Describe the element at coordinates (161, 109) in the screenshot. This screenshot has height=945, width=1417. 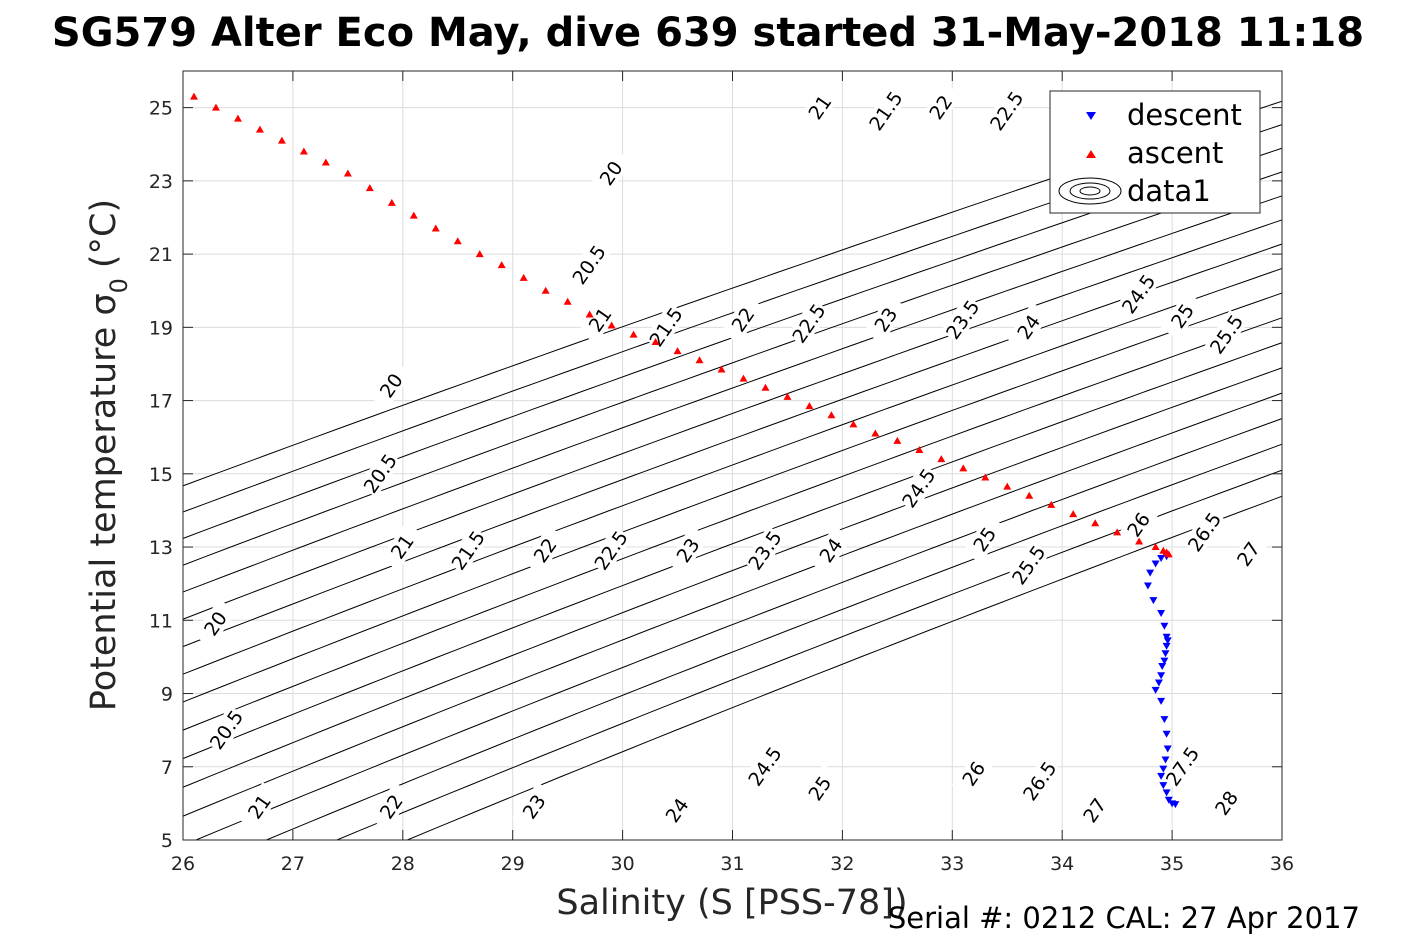
I see `y-tick-label: 25` at that location.